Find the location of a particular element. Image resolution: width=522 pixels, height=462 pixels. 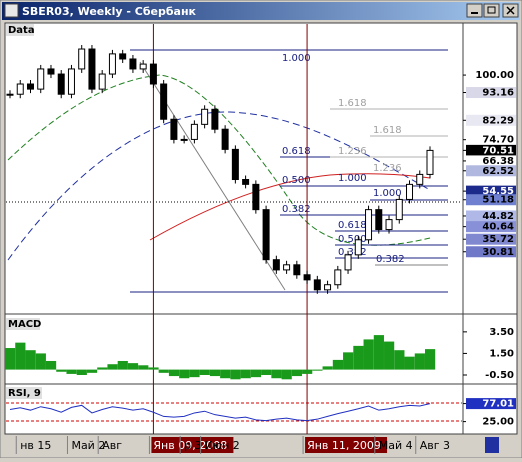

x-tick-label: Июн 2 is located at coordinates (222, 445).